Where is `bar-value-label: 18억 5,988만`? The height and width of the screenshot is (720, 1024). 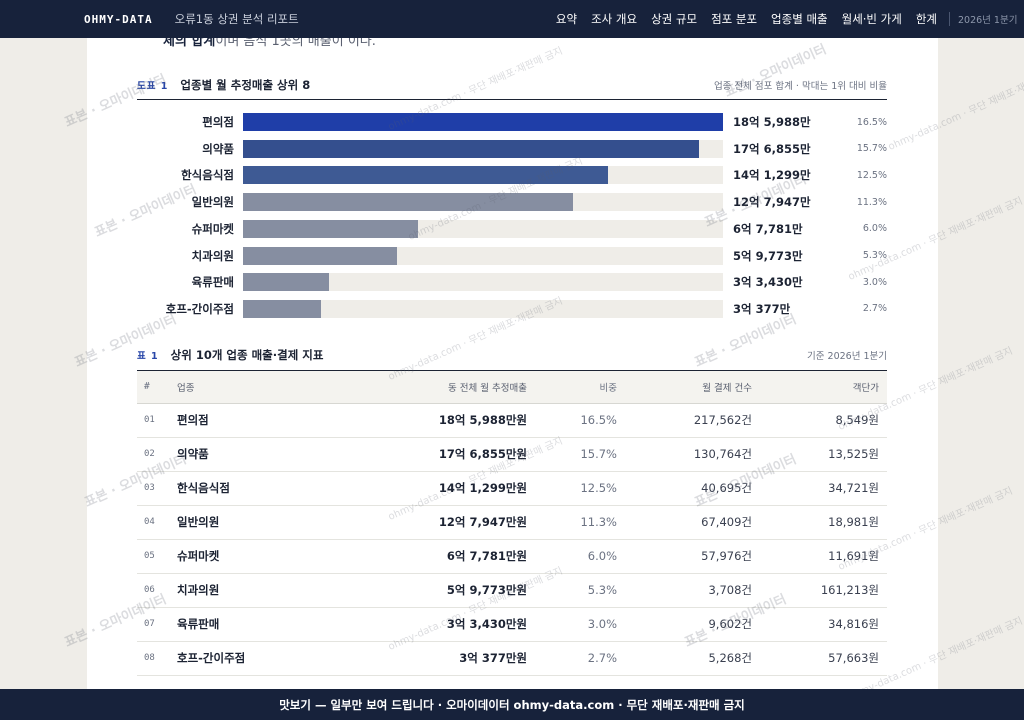
bar-value-label: 18억 5,988만 is located at coordinates (772, 122).